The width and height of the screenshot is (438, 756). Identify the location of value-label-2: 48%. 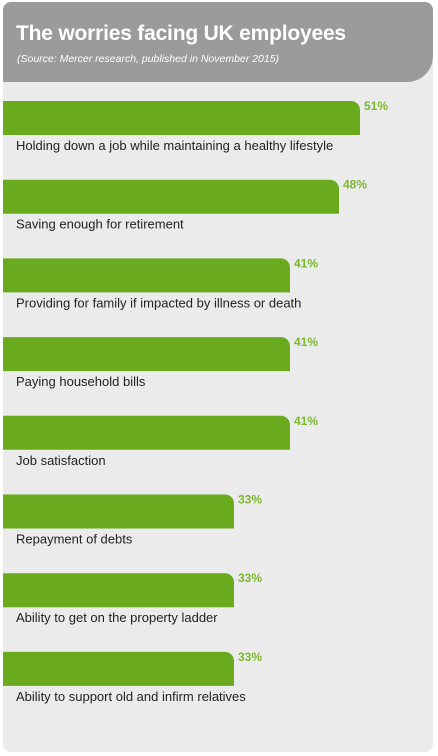
(355, 185).